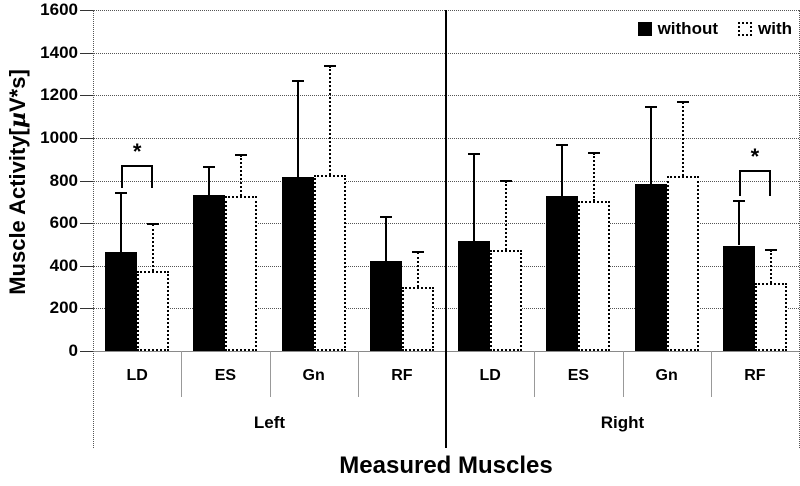  I want to click on y-tick-label: 1000, so click(59, 137).